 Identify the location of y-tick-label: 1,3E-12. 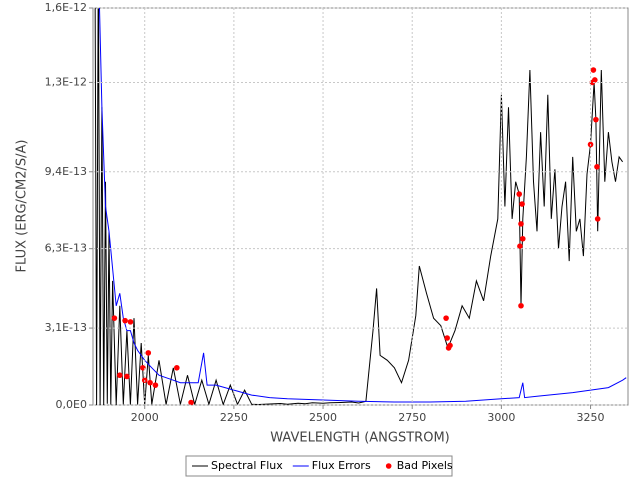
(66, 81).